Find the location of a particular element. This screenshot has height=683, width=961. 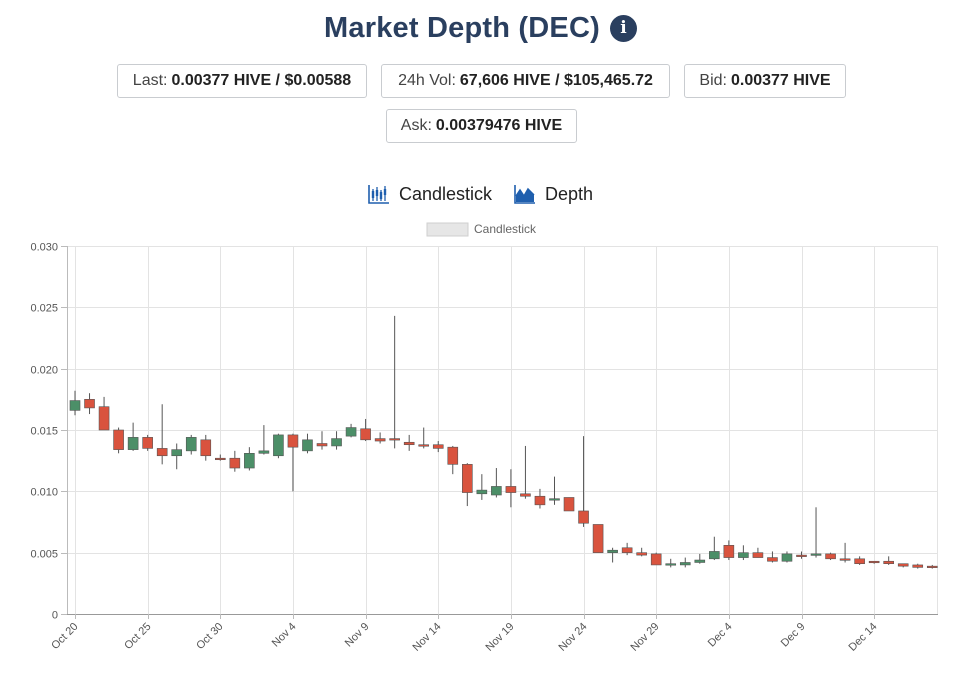

tab-candlestick: Candlestick is located at coordinates (430, 194).